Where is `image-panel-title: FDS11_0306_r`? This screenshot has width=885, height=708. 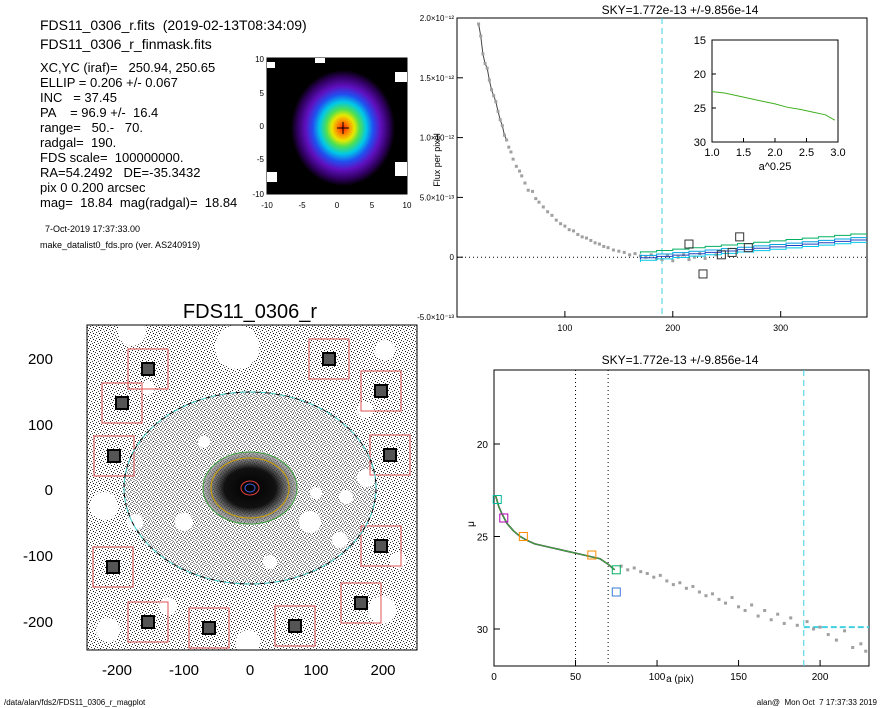
image-panel-title: FDS11_0306_r is located at coordinates (250, 312).